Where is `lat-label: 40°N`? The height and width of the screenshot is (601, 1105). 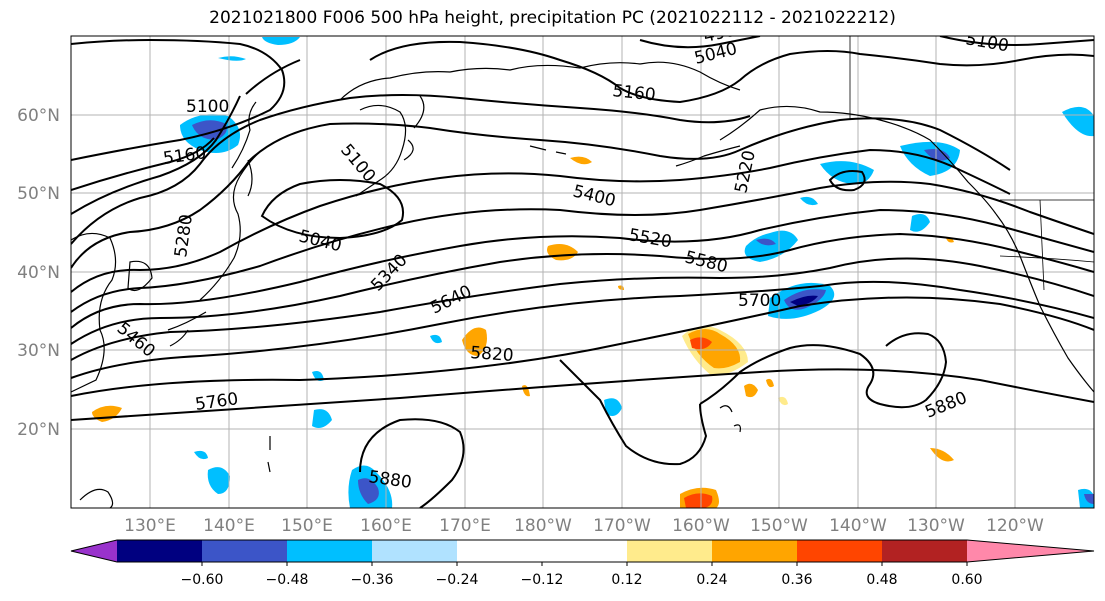 lat-label: 40°N is located at coordinates (38, 273).